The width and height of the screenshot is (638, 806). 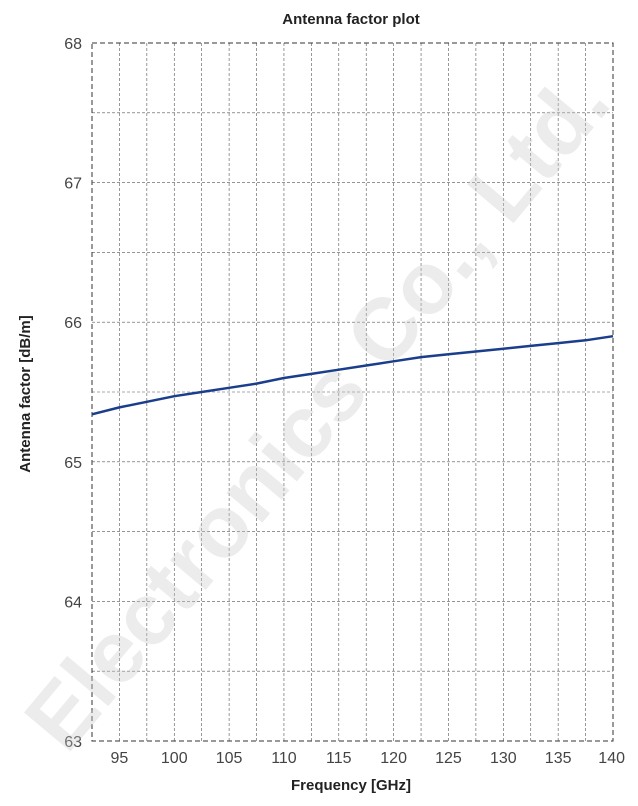 What do you see at coordinates (284, 758) in the screenshot?
I see `x-tick-label: 110` at bounding box center [284, 758].